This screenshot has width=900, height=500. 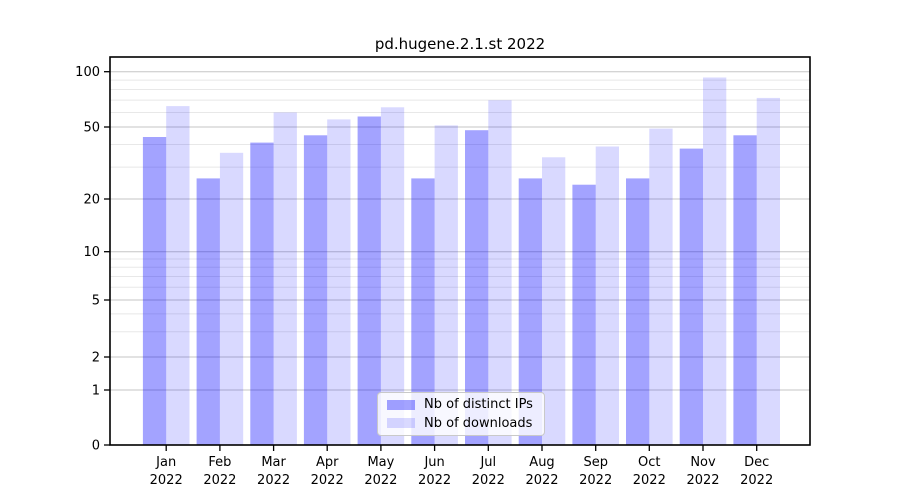 What do you see at coordinates (649, 462) in the screenshot?
I see `x-tick-label-Oct: Oct` at bounding box center [649, 462].